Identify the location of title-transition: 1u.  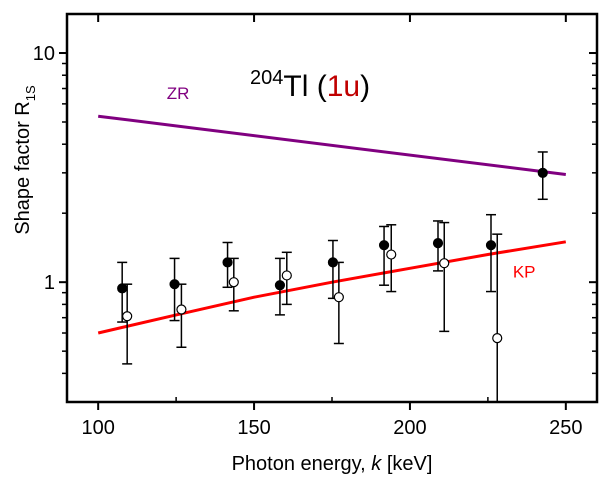
(343, 86).